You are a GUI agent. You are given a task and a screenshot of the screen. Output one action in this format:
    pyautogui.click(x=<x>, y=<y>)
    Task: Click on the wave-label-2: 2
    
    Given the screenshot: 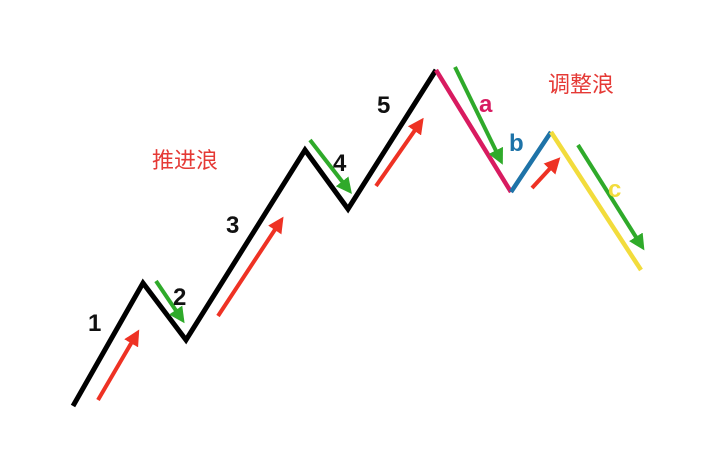 What is the action you would take?
    pyautogui.click(x=179, y=297)
    